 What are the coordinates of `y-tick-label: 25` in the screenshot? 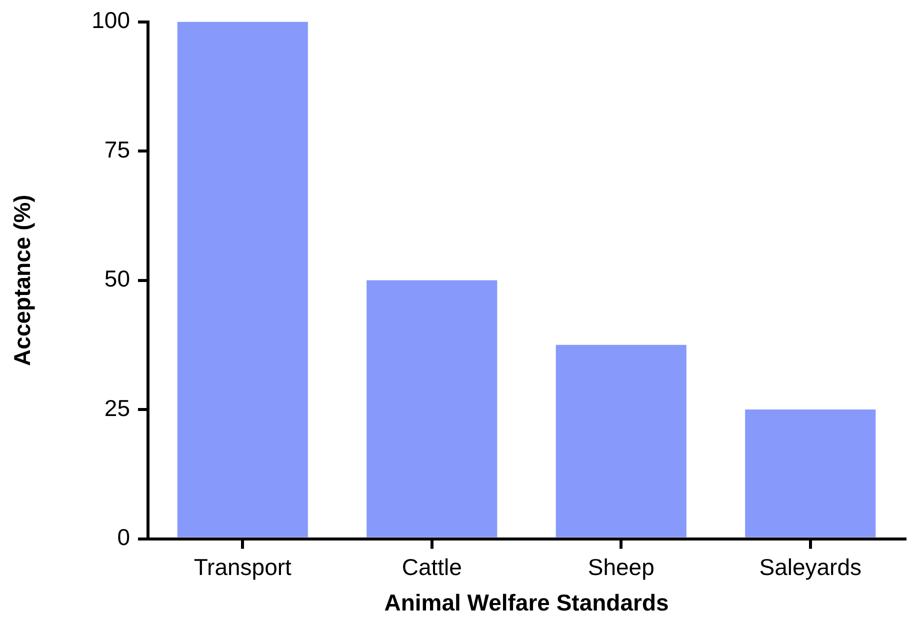 It's located at (117, 407).